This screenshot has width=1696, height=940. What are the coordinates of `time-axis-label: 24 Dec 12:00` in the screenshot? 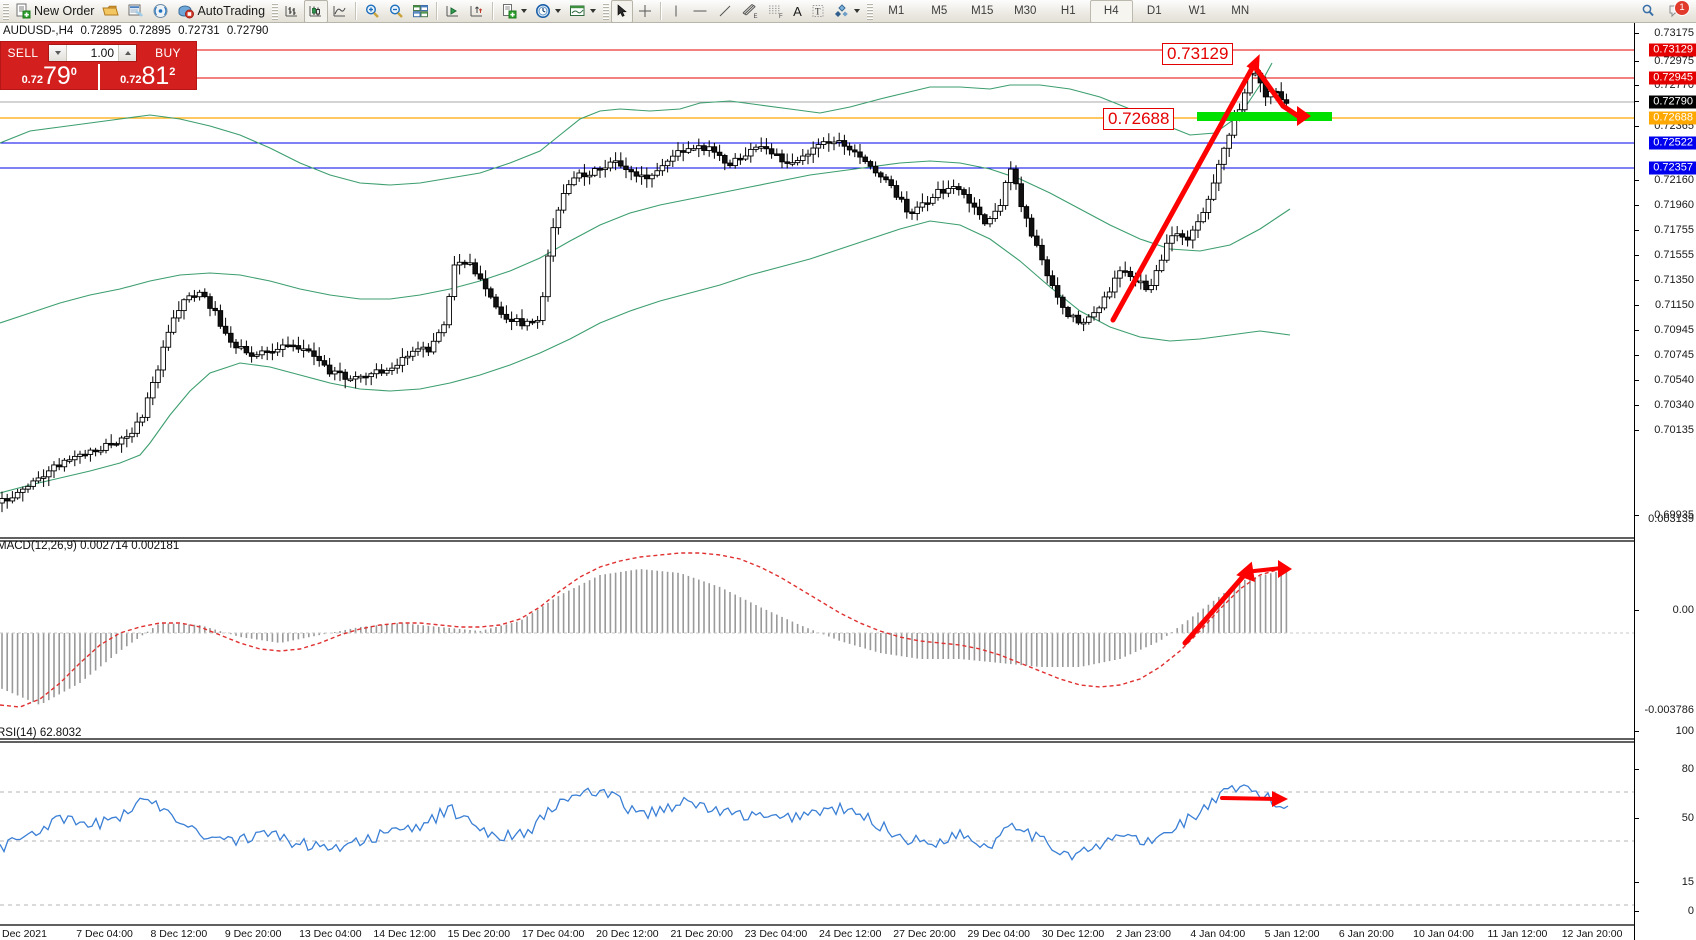 It's located at (850, 934).